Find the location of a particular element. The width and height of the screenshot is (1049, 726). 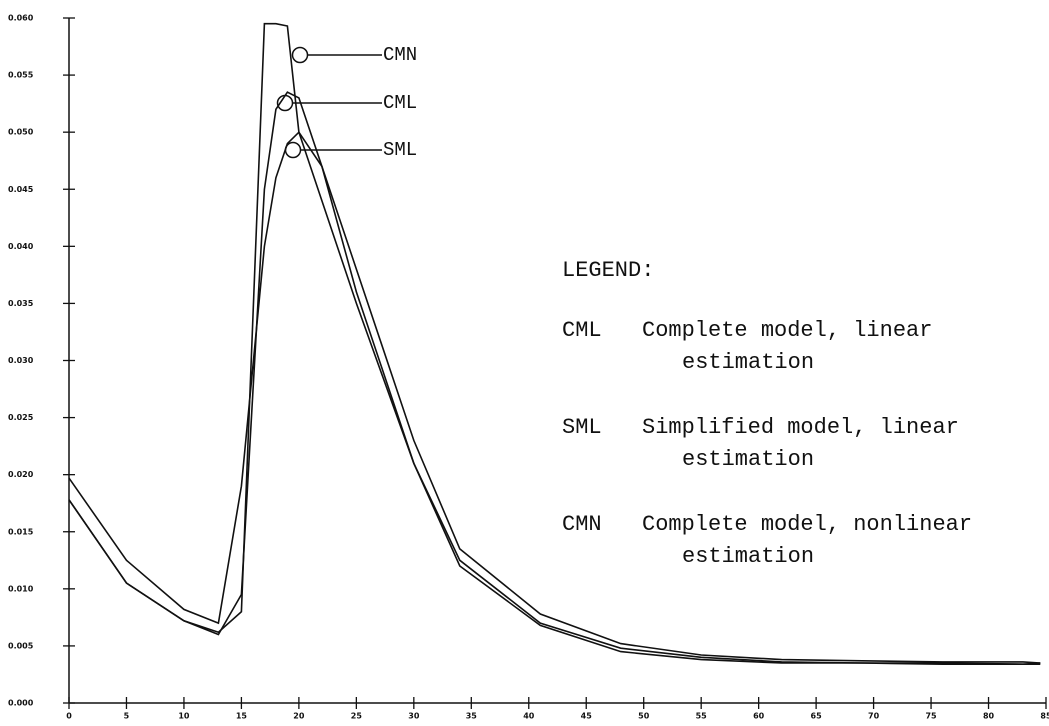

x-tick-label: 70 is located at coordinates (874, 716).